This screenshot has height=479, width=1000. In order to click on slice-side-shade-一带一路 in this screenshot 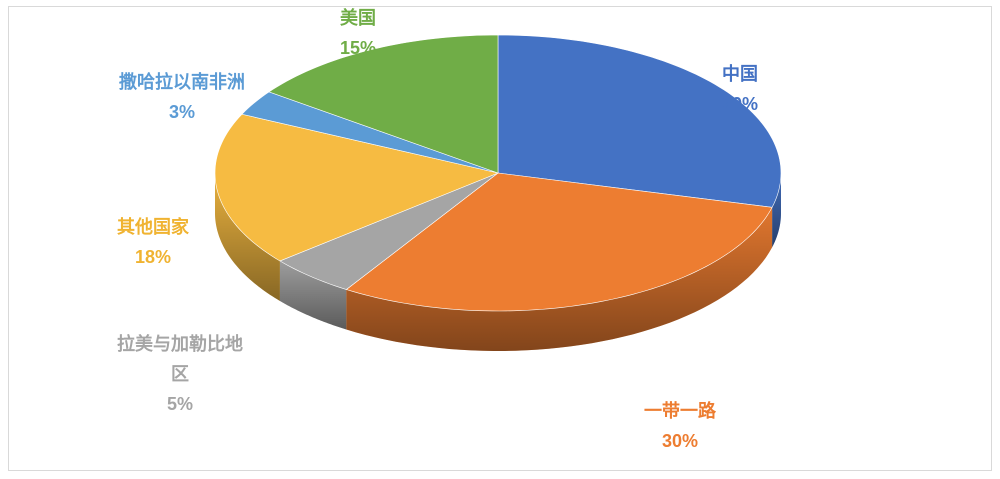, I will do `click(559, 279)`.